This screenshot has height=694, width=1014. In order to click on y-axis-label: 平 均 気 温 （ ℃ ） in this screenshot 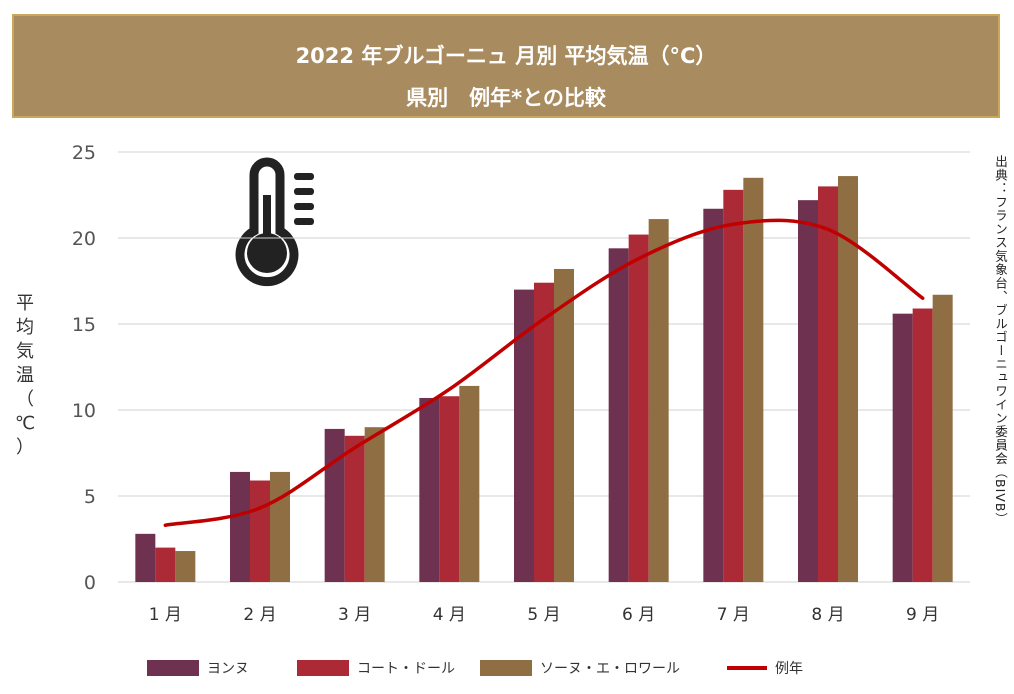, I will do `click(25, 376)`.